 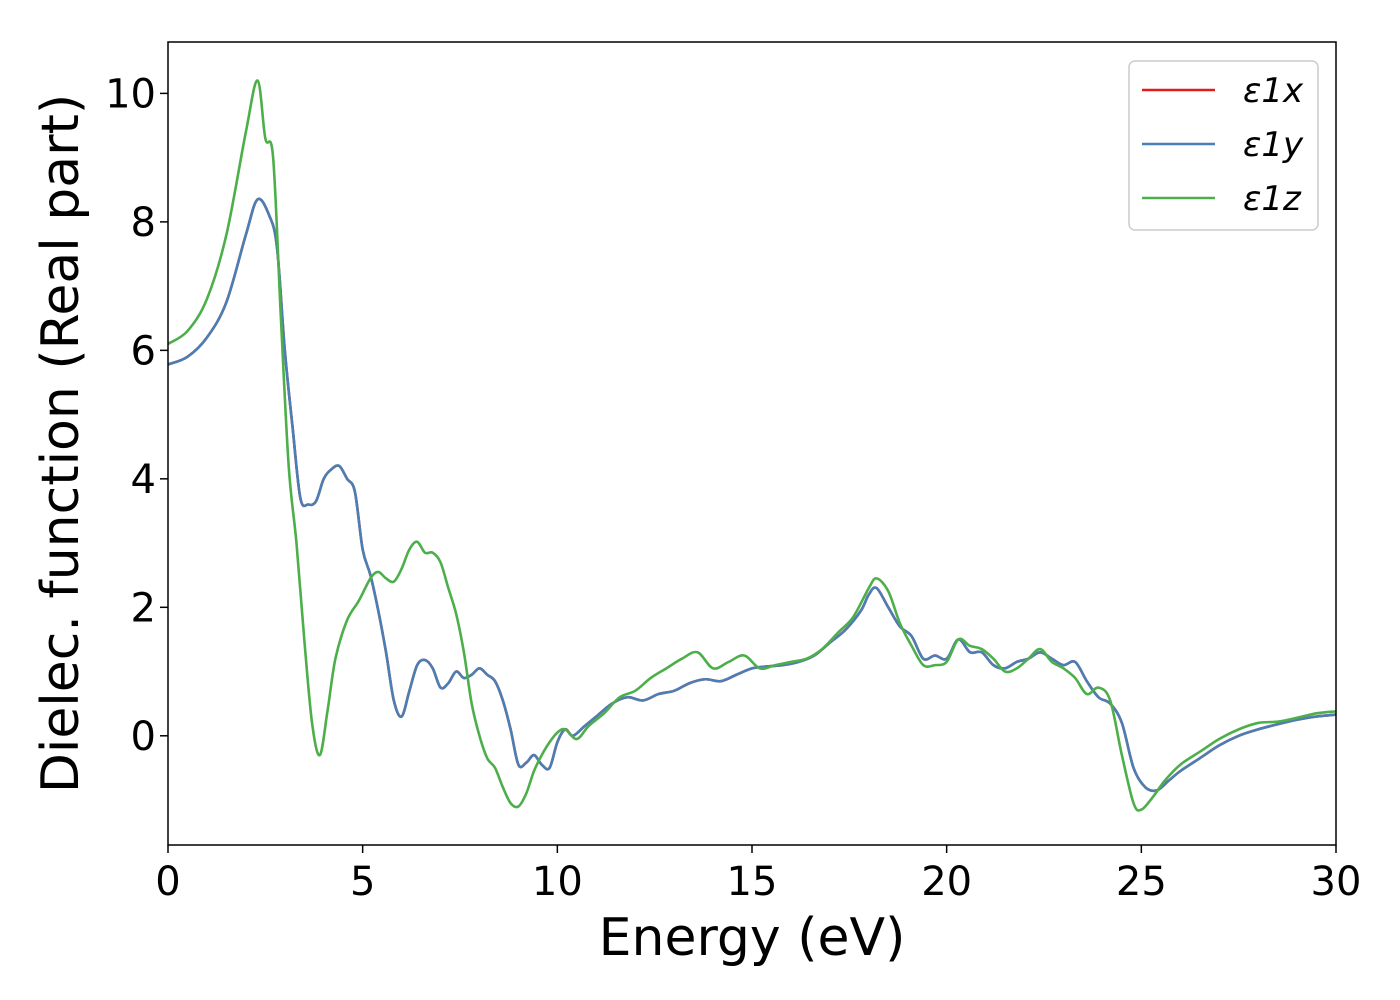 What do you see at coordinates (136, 415) in the screenshot?
I see `y-axis-ticks: 0 2 4 6 8 10` at bounding box center [136, 415].